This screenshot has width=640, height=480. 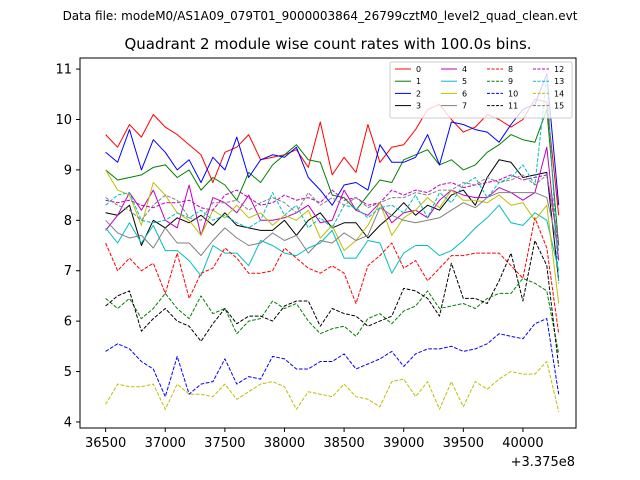 What do you see at coordinates (418, 106) in the screenshot?
I see `legend-label-3: 3` at bounding box center [418, 106].